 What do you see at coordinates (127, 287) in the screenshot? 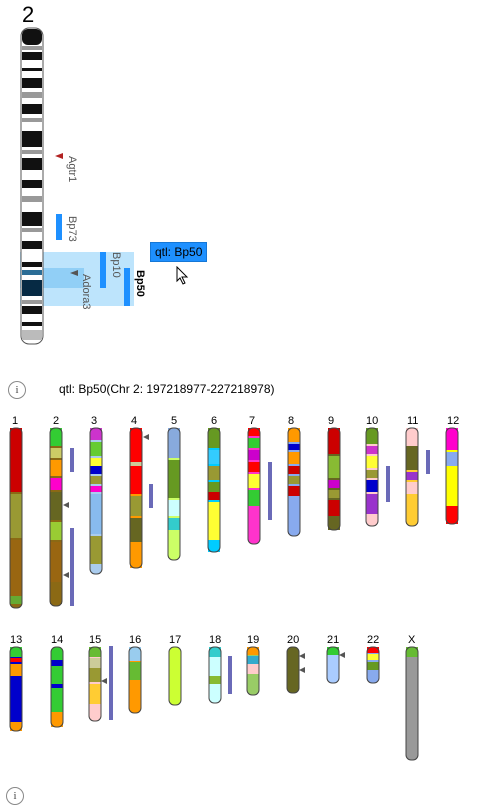
I see `qtl-bar-bp50` at bounding box center [127, 287].